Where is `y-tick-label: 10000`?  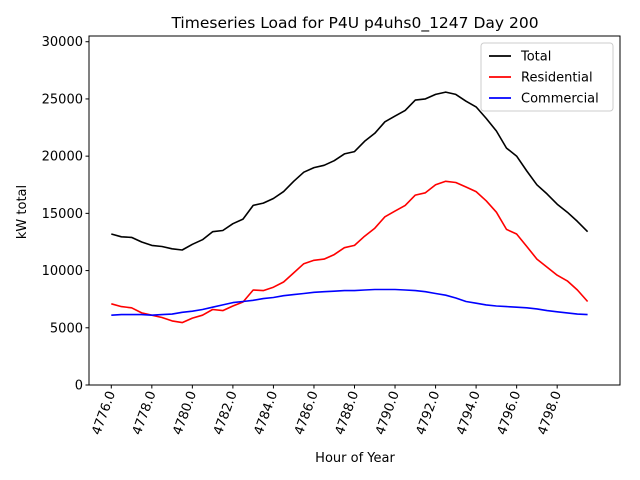
y-tick-label: 10000 is located at coordinates (62, 271).